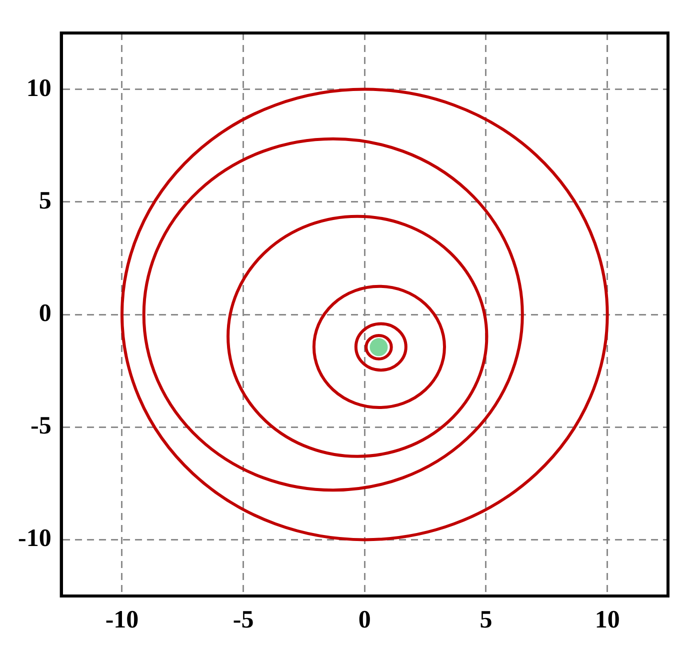 This screenshot has width=685, height=658. Describe the element at coordinates (486, 620) in the screenshot. I see `x-tick-label: 5` at that location.